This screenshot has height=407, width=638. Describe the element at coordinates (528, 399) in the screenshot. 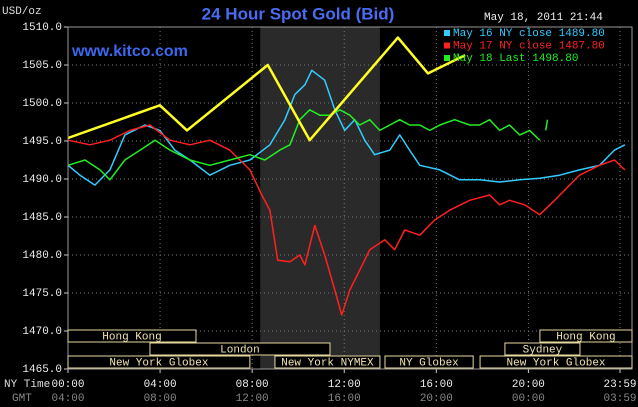

I see `x2-tick-label: 00:00` at that location.